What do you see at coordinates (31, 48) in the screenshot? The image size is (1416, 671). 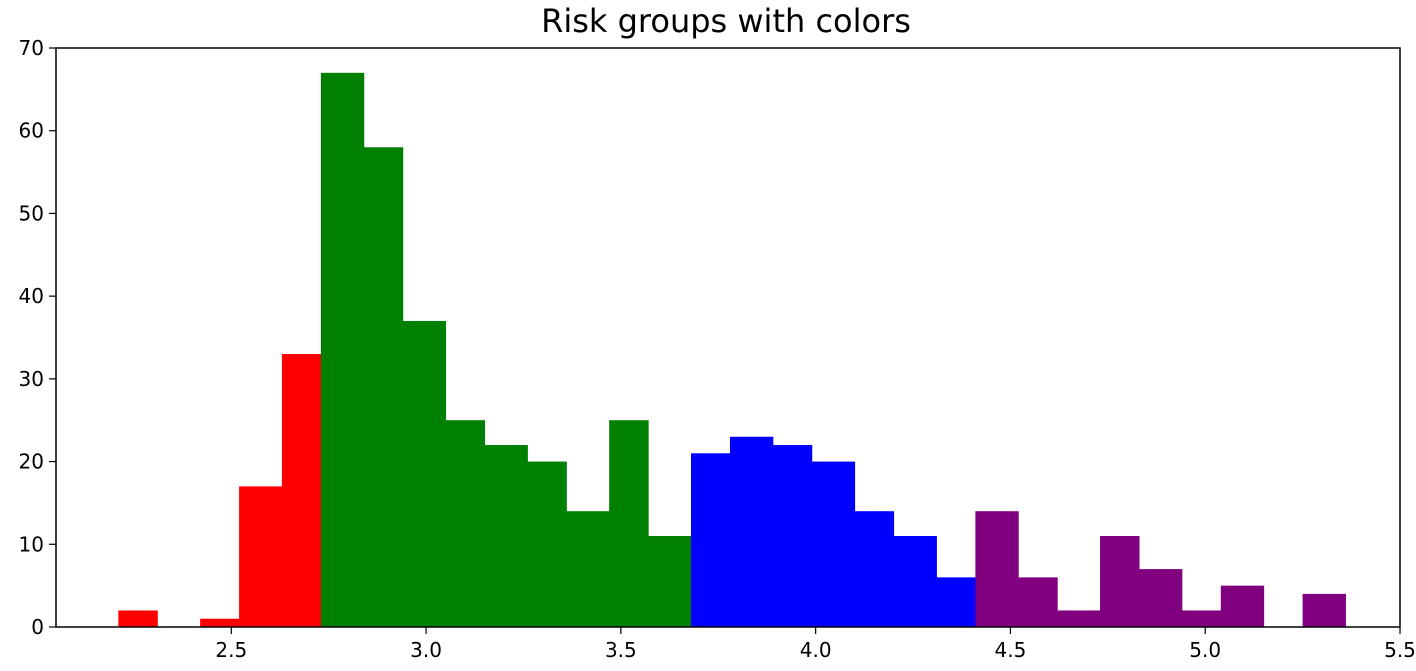 I see `y-tick-label: 70` at bounding box center [31, 48].